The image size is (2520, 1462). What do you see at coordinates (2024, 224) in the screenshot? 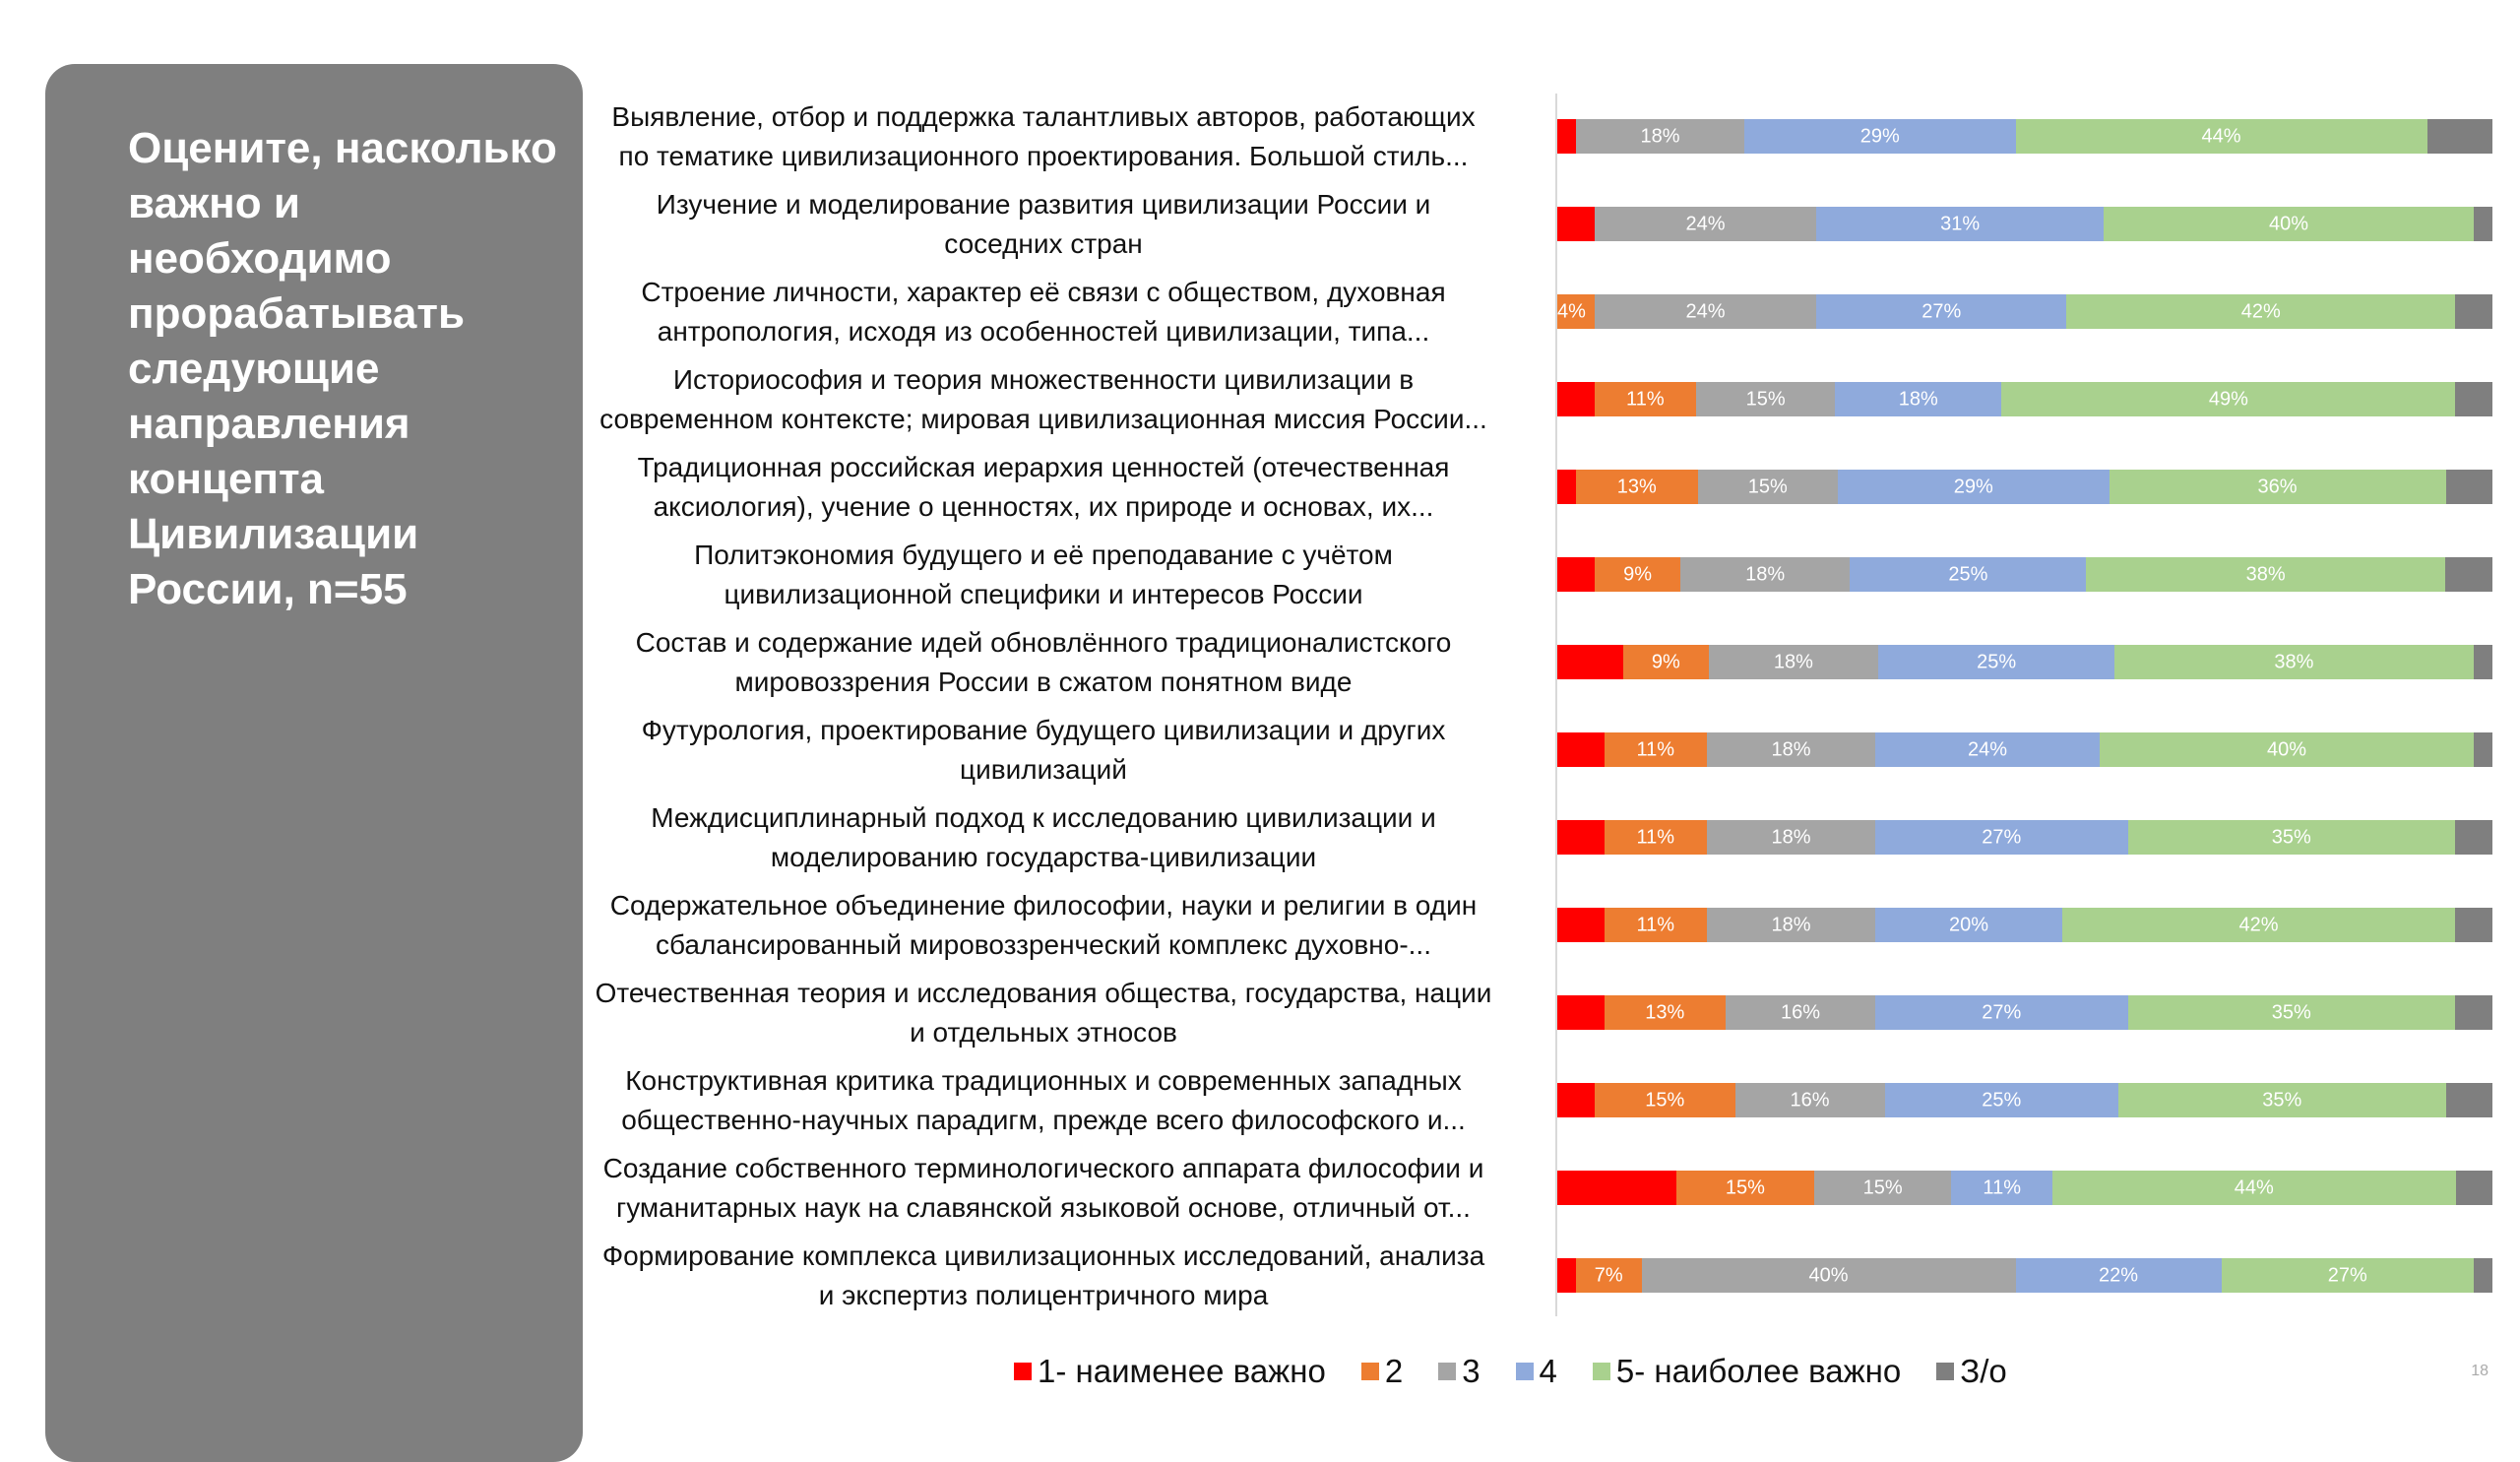
I see `bar-row: 0%24%31%40%` at bounding box center [2024, 224].